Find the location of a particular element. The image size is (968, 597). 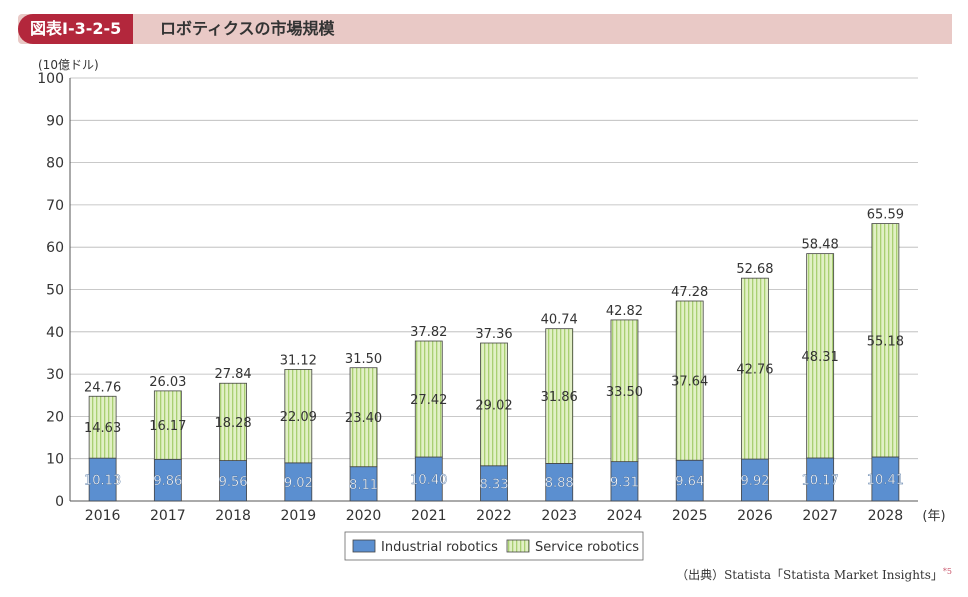

source-note: （出典）Statista「Statista Market Insights」*5 is located at coordinates (814, 574).